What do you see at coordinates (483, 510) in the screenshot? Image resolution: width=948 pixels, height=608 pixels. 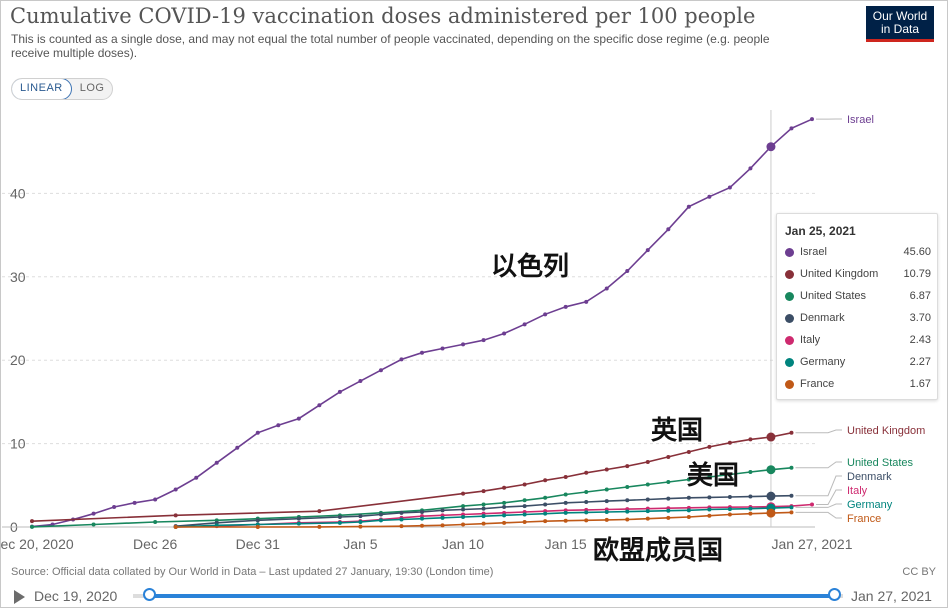 I see `series-line-denmark` at bounding box center [483, 510].